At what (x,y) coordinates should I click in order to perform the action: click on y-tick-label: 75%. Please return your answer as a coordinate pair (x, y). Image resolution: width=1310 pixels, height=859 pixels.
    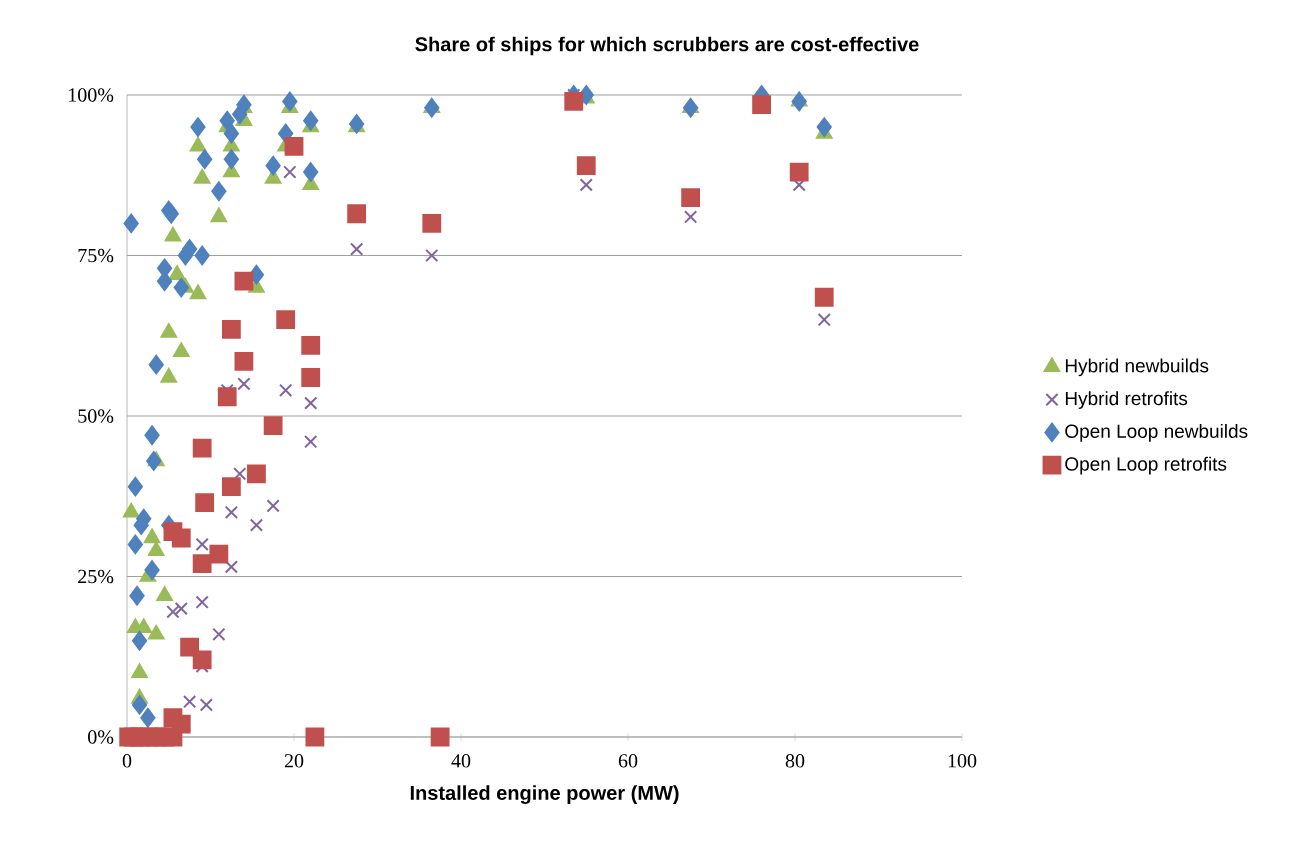
    Looking at the image, I should click on (96, 255).